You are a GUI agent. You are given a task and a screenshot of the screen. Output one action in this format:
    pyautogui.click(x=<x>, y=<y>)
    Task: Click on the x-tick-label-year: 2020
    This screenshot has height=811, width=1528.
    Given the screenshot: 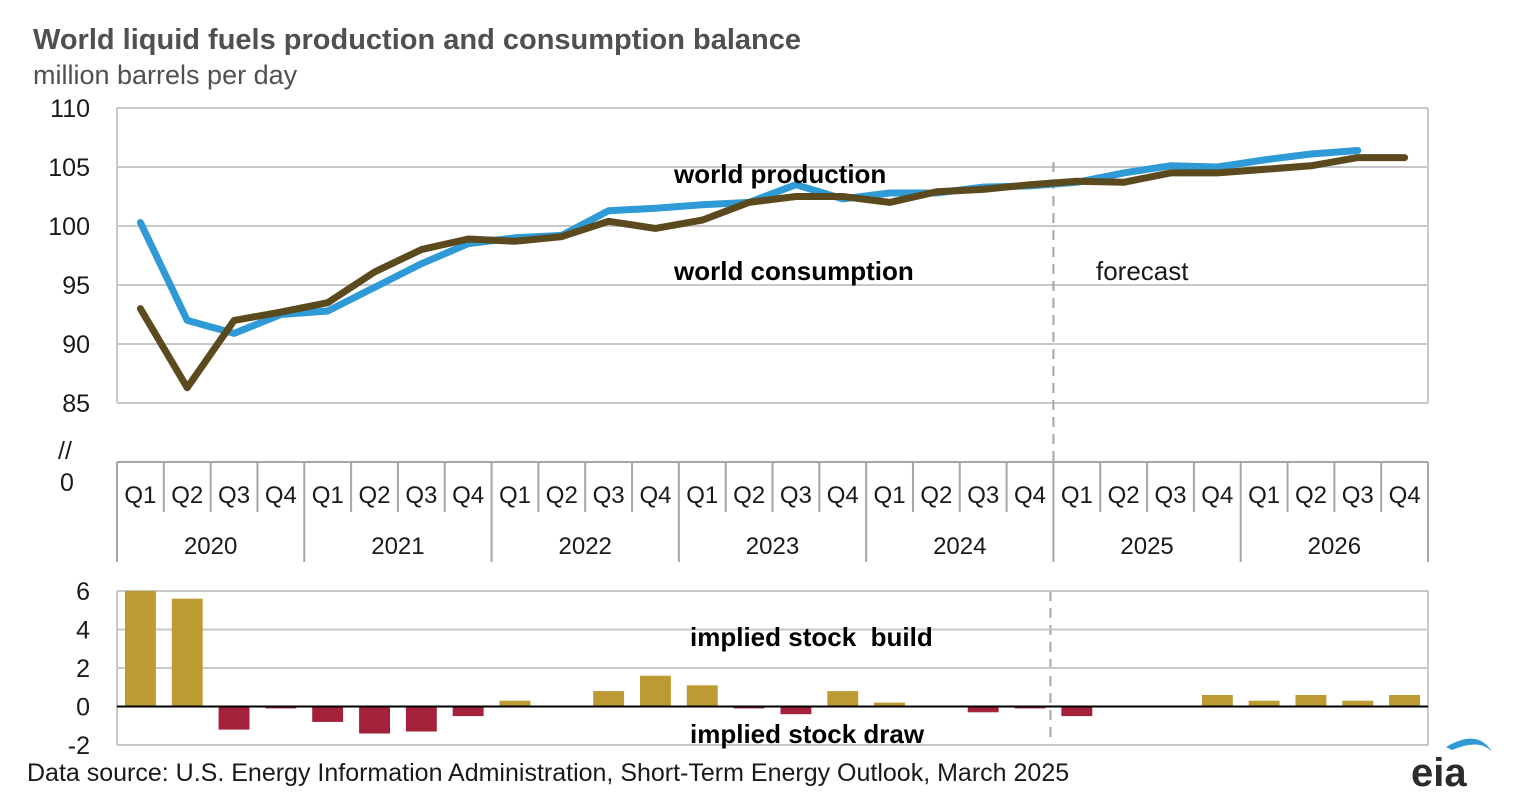 What is the action you would take?
    pyautogui.click(x=210, y=546)
    